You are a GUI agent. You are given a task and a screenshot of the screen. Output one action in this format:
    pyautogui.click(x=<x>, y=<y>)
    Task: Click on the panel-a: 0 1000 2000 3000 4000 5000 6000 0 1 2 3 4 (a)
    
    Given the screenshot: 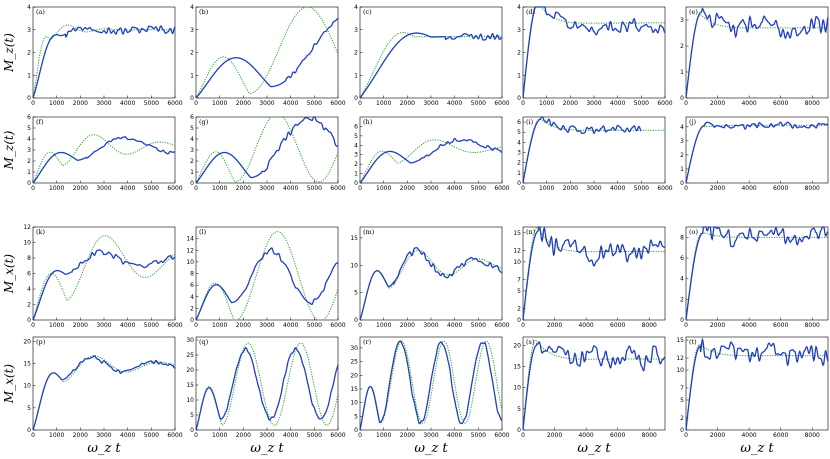 What is the action you would take?
    pyautogui.click(x=105, y=55)
    